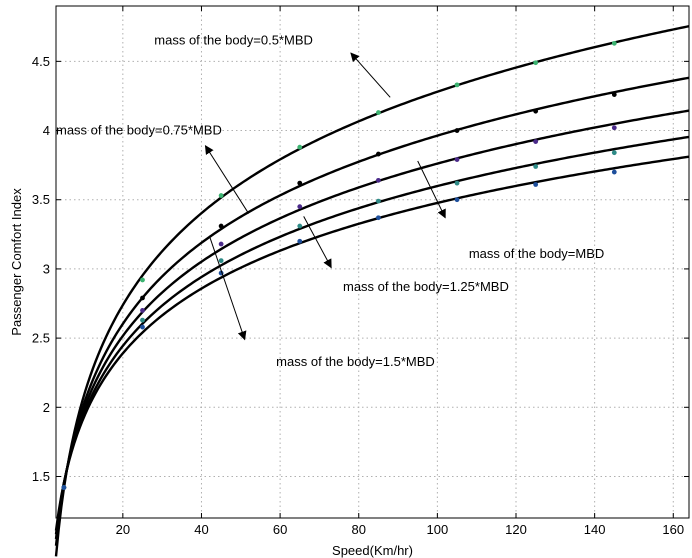  I want to click on x-tick-label: 120, so click(516, 529).